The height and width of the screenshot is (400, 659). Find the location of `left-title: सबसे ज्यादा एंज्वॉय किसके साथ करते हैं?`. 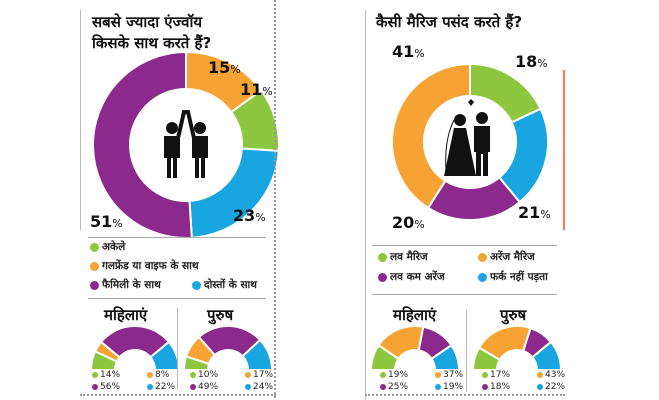

left-title: सबसे ज्यादा एंज्वॉय किसके साथ करते हैं? is located at coordinates (152, 32).